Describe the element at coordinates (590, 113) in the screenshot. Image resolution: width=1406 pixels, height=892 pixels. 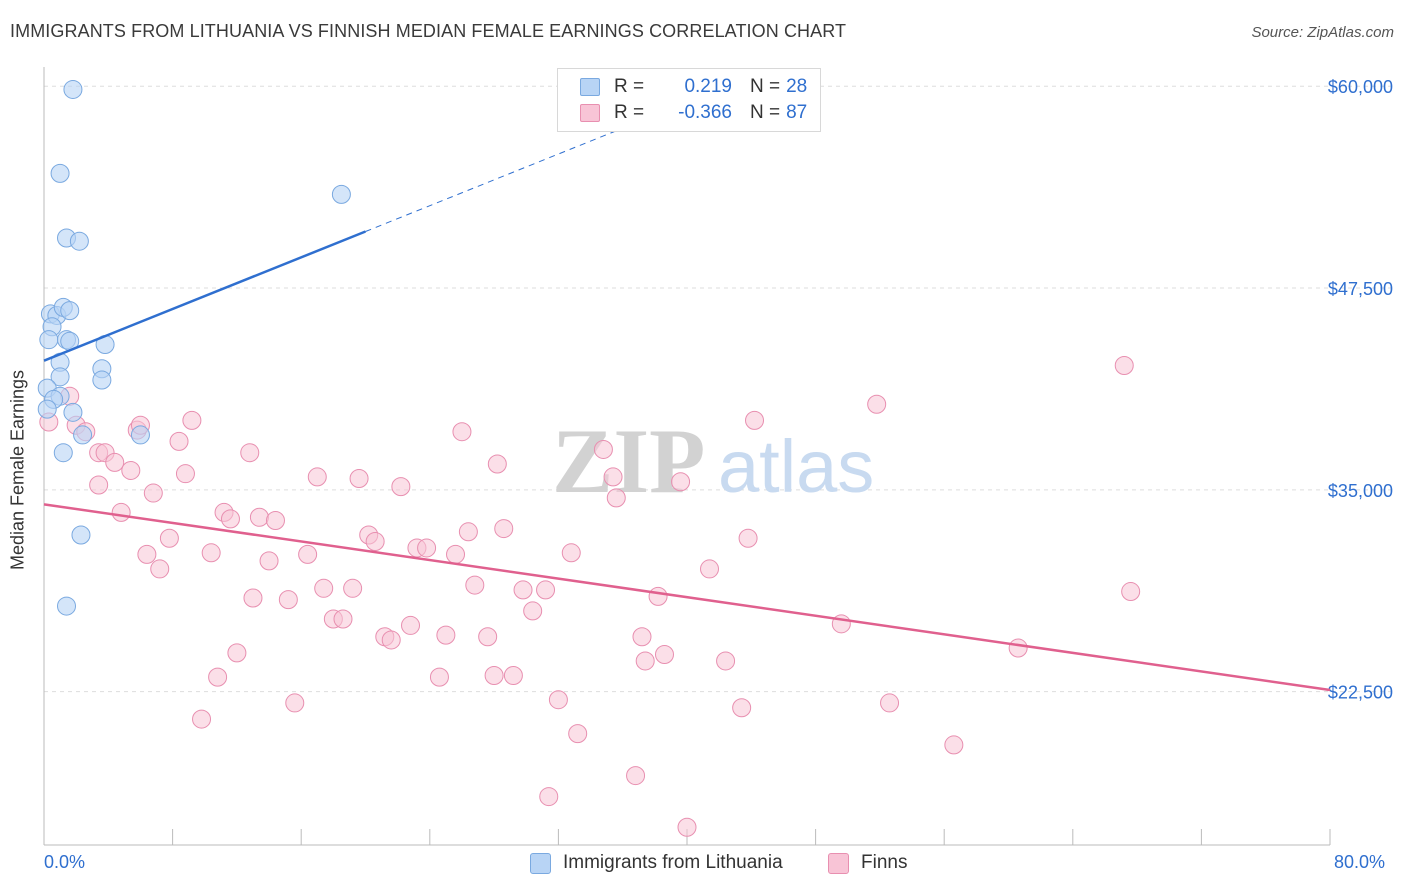
I see `legend-swatch-finns` at that location.